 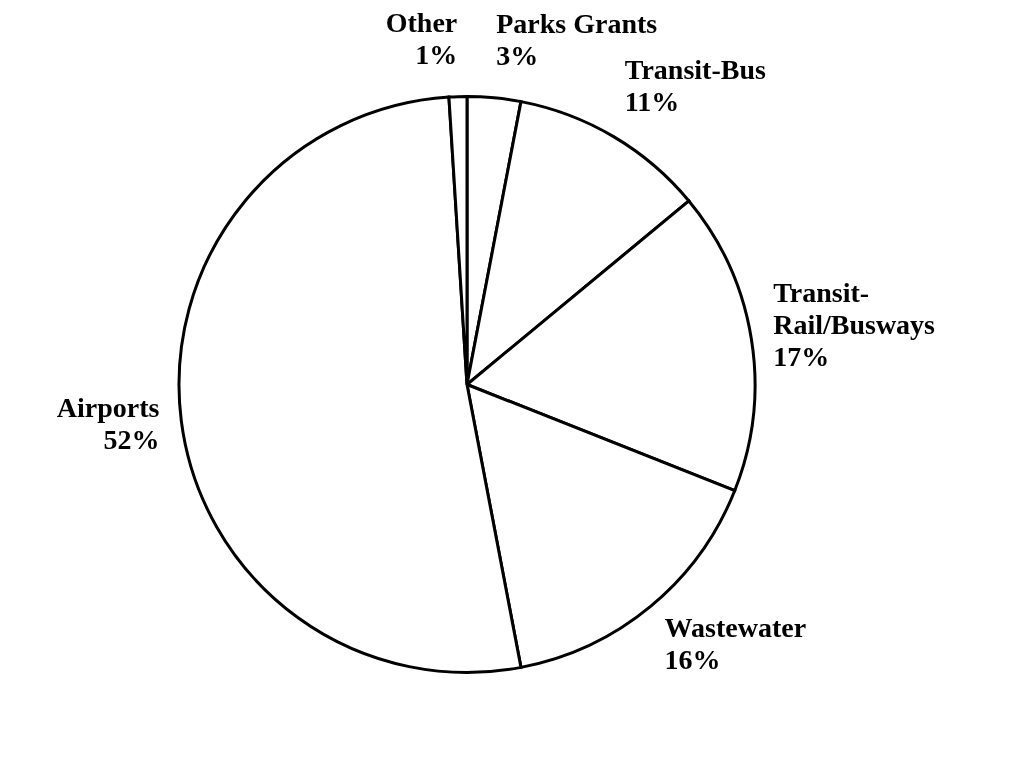 I want to click on slice-label: Transit-Rail/Busways, so click(x=854, y=308).